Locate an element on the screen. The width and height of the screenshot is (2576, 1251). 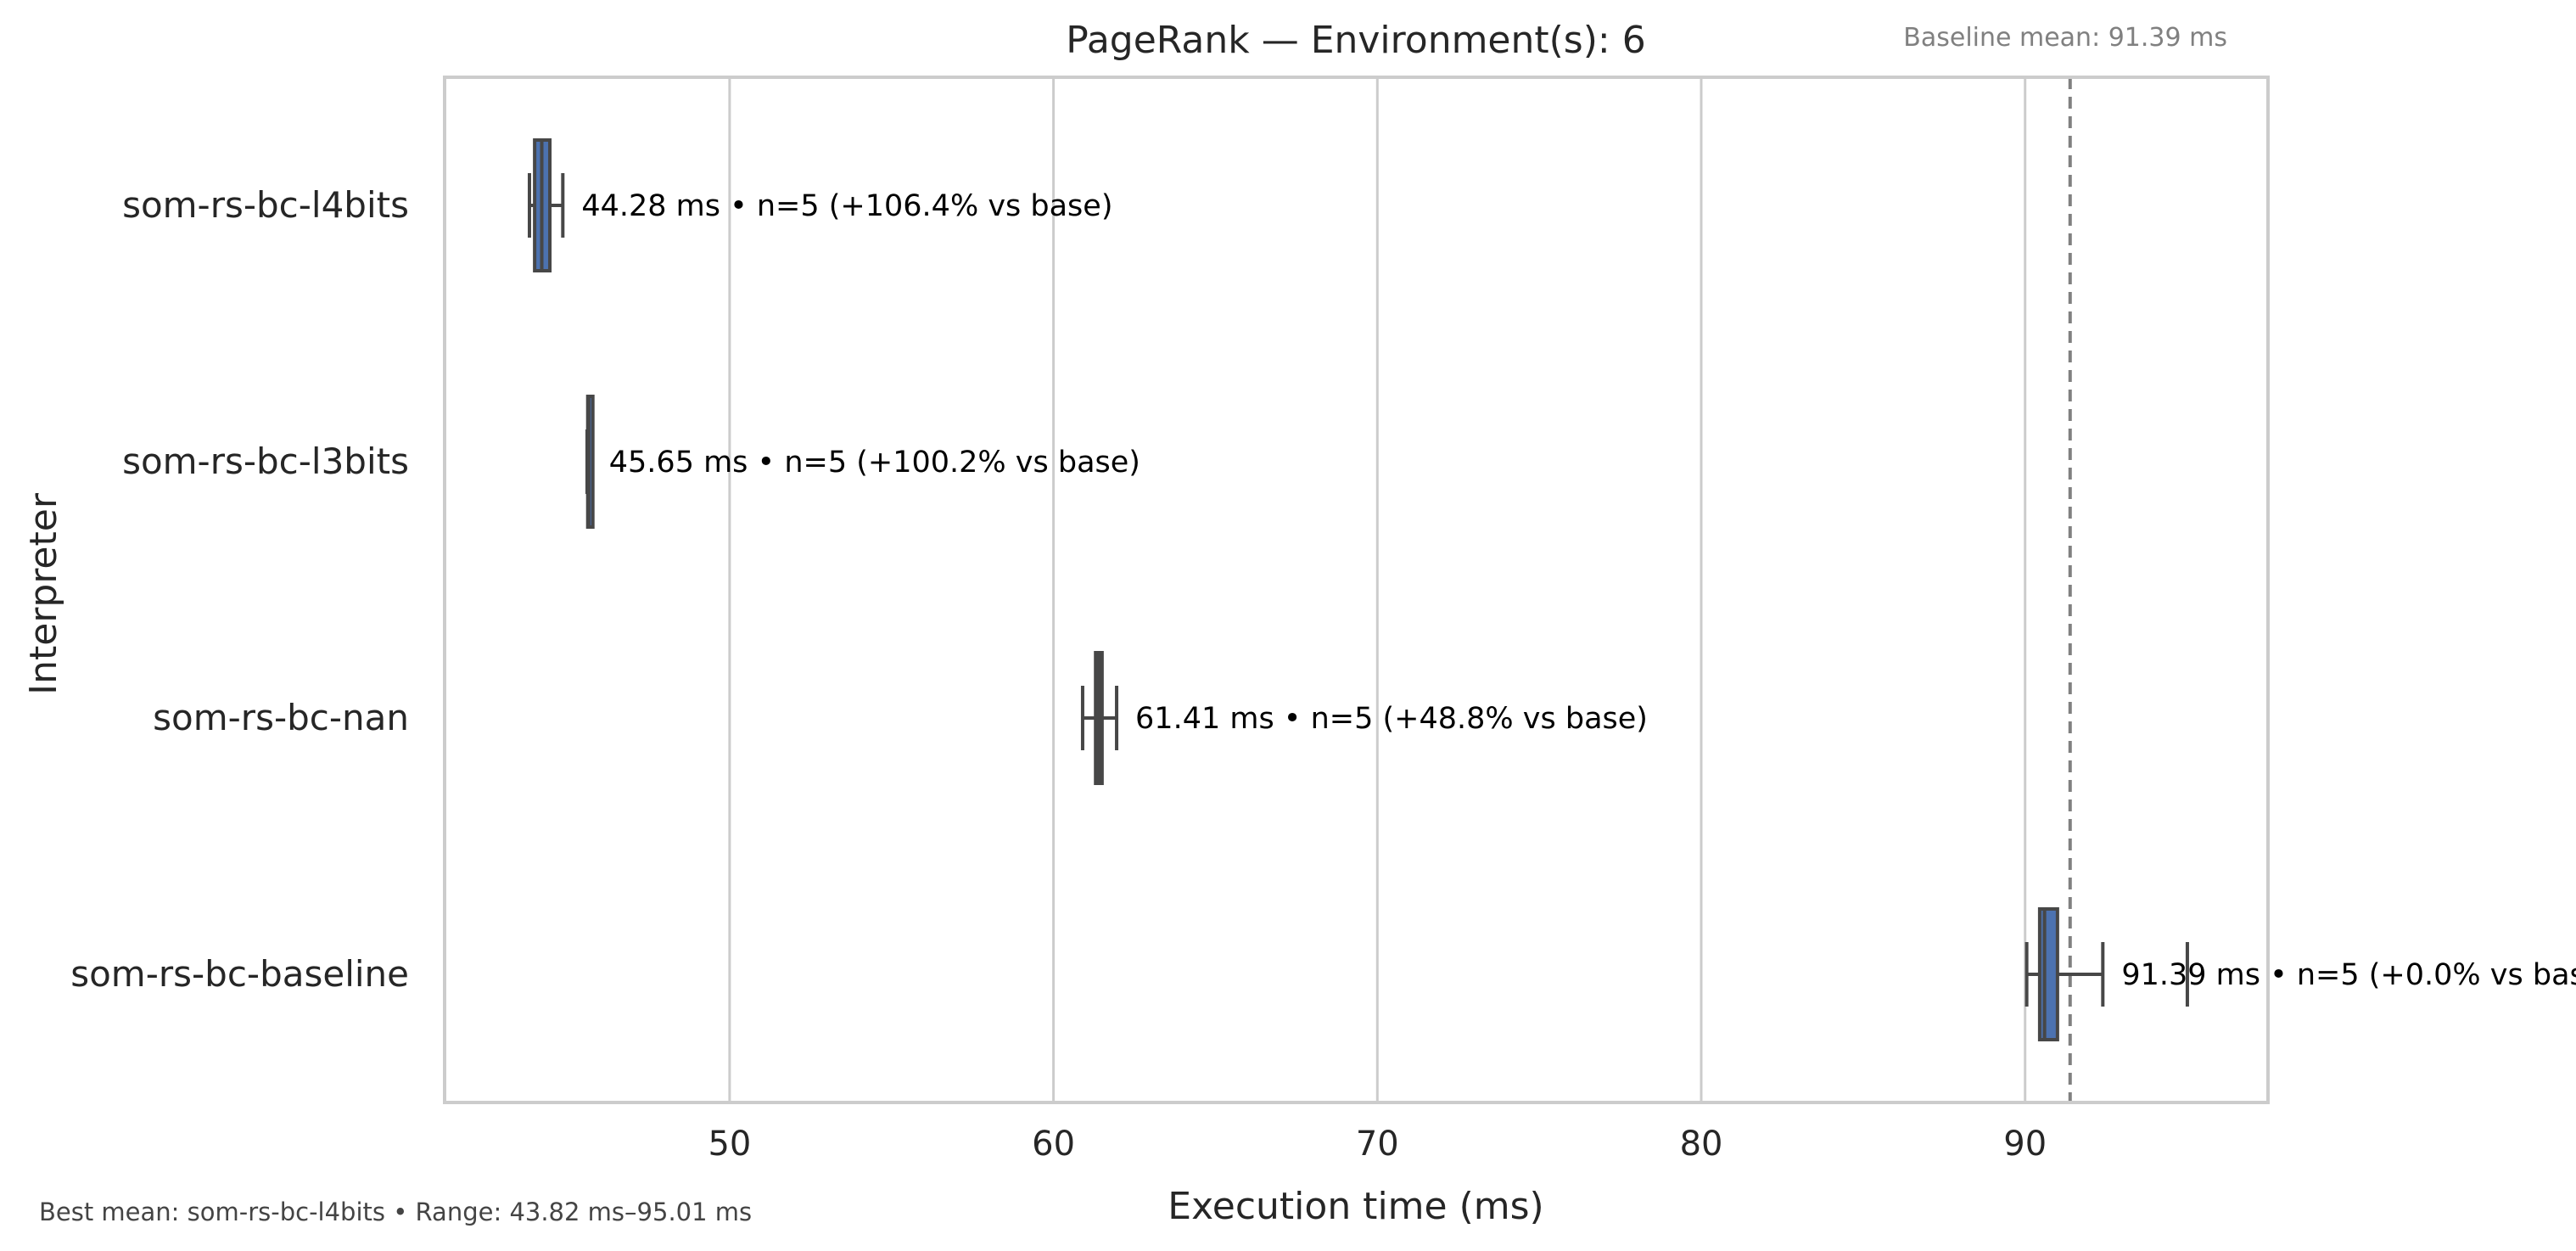
x-tick-label: 90 is located at coordinates (2025, 1144).